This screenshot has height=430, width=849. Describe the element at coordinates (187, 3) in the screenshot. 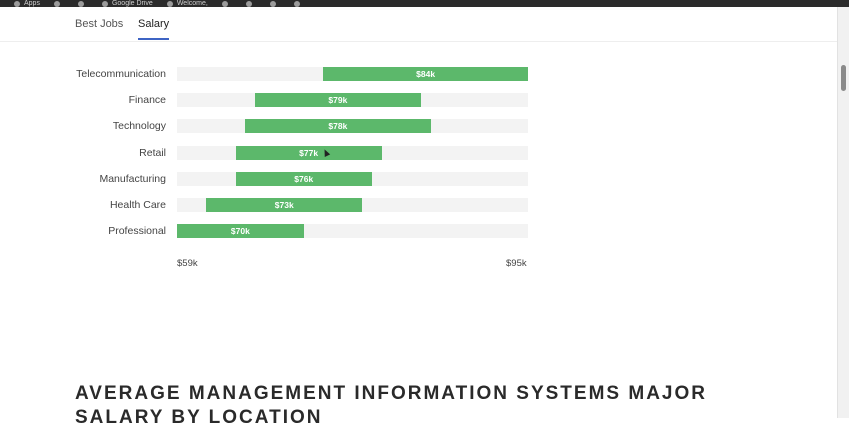

I see `bookmark-welcome: Welcome,` at that location.